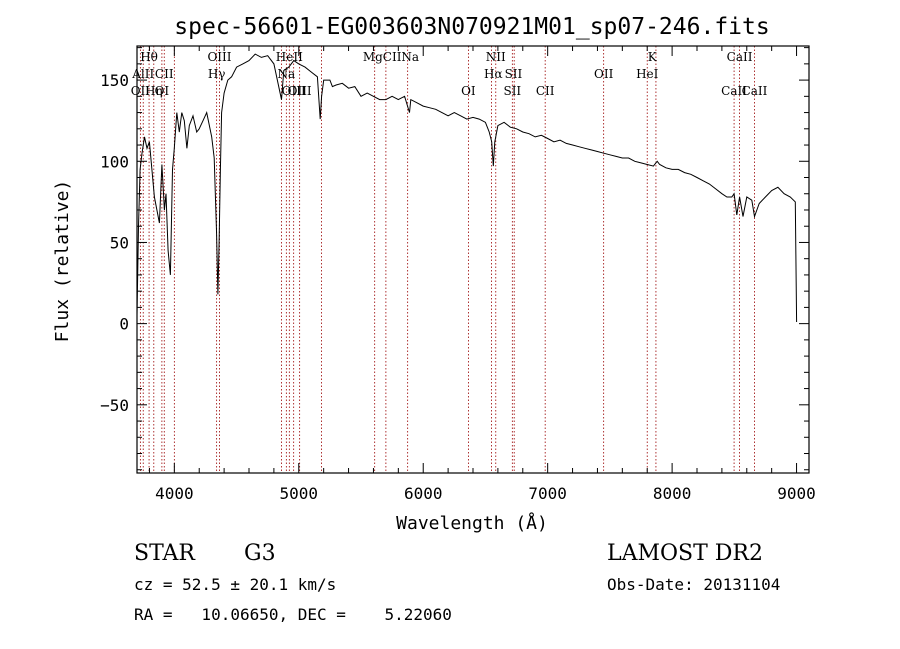 Image resolution: width=900 pixels, height=649 pixels. Describe the element at coordinates (672, 493) in the screenshot. I see `x-tick-label: 8000` at that location.